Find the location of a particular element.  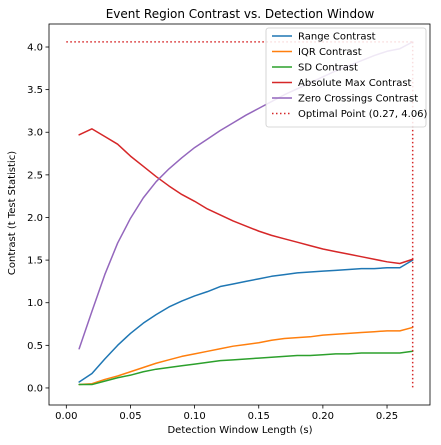

y-tick-label: 1.0 is located at coordinates (35, 303).